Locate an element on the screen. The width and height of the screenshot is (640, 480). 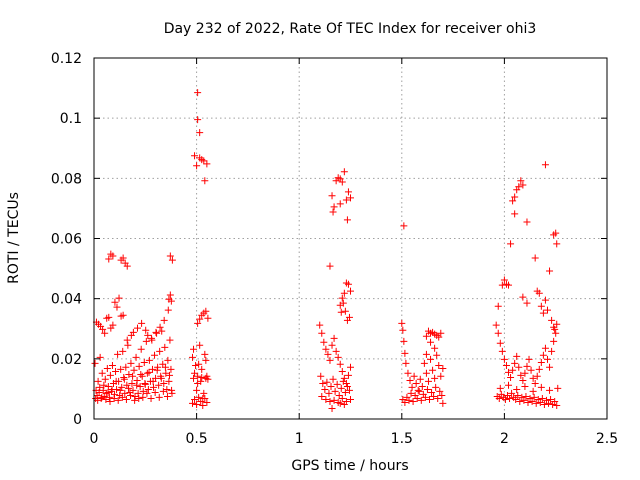
x-tick-label: 1.5 is located at coordinates (402, 439).